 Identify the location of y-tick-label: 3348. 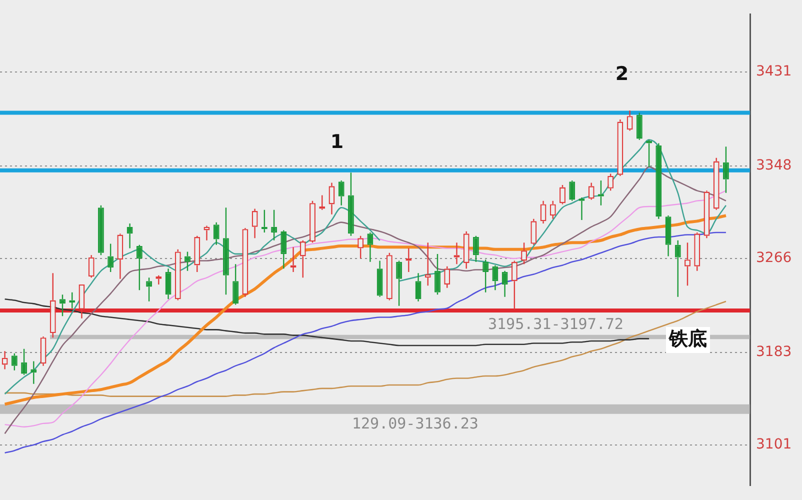
(774, 165).